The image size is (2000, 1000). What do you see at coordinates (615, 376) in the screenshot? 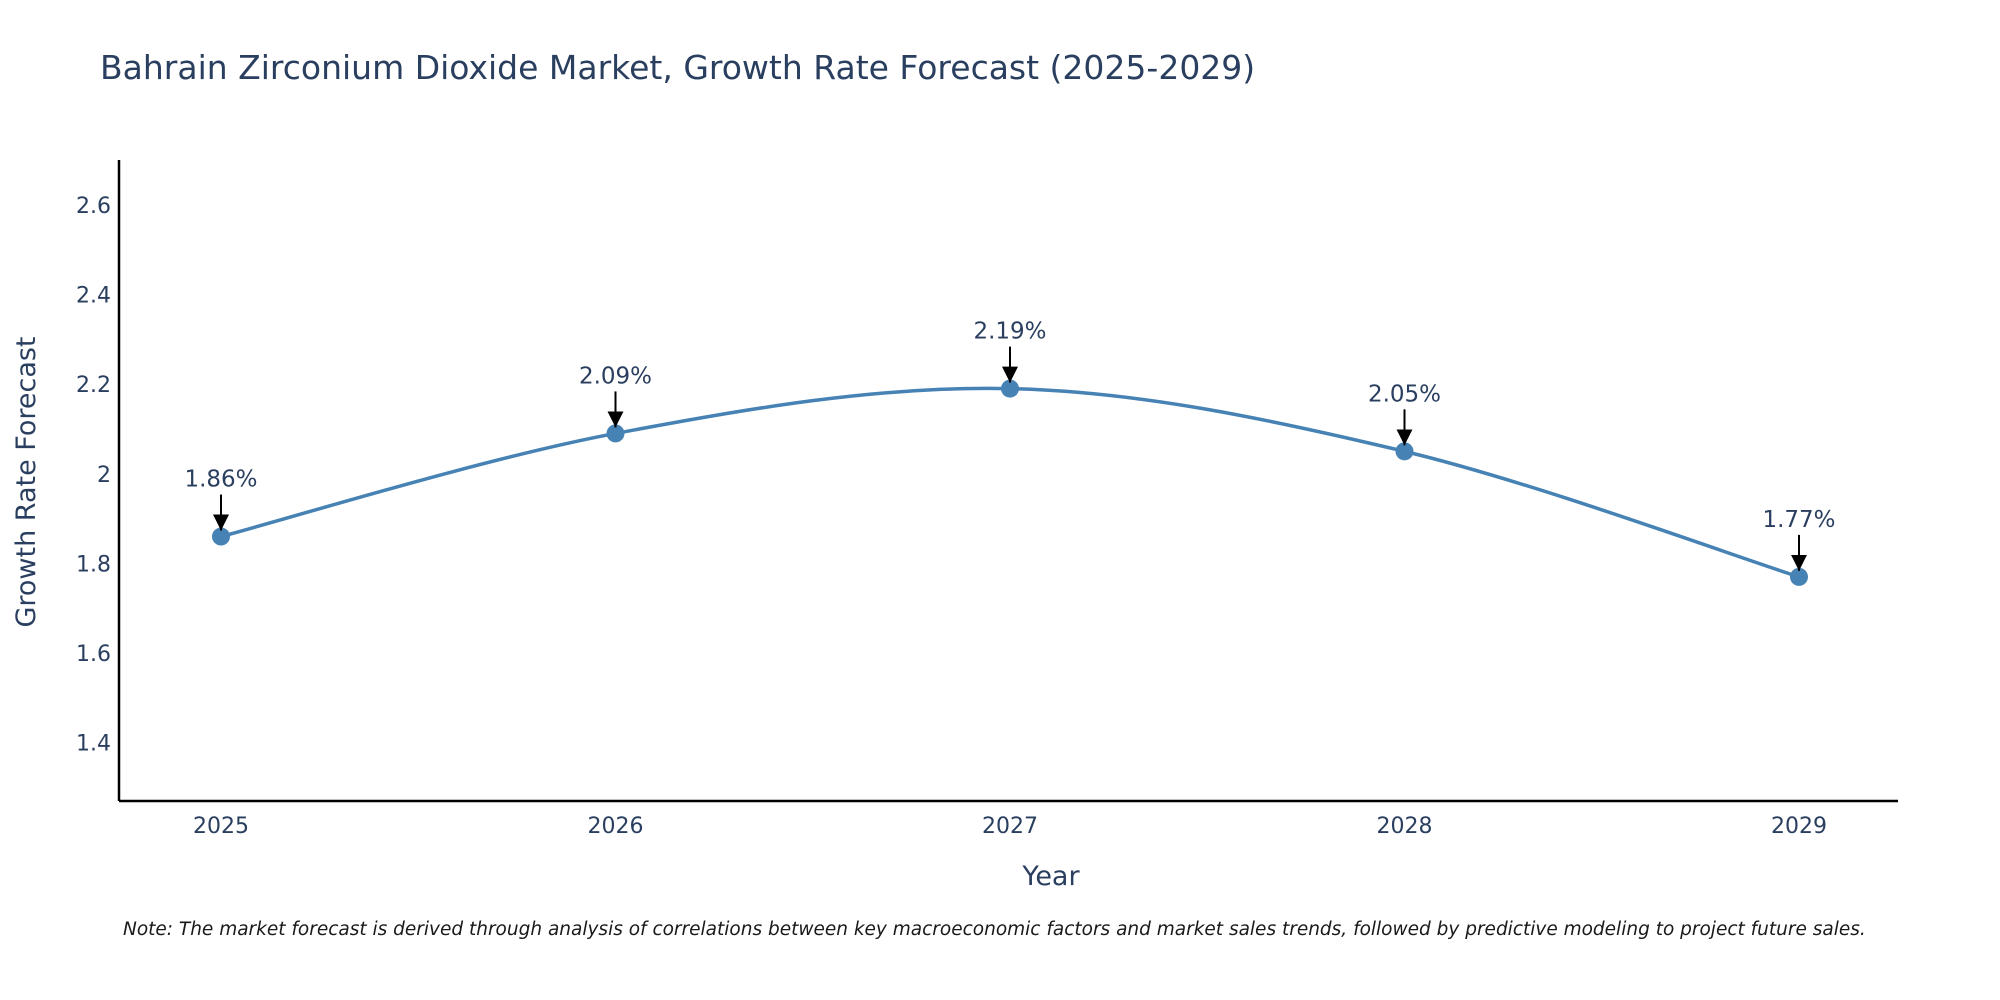
I see `data-label: 2.09%` at bounding box center [615, 376].